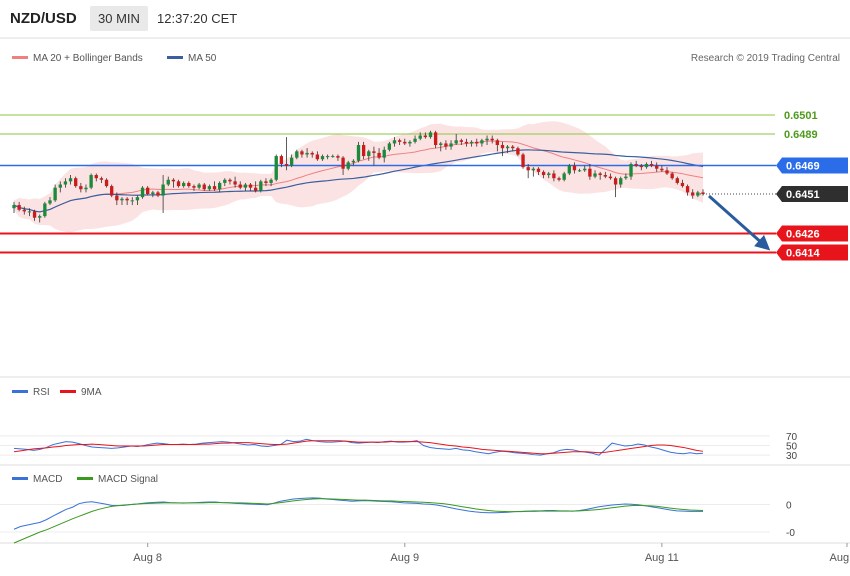 This screenshot has width=850, height=576. I want to click on rsi-legend: RSI 9MA, so click(57, 392).